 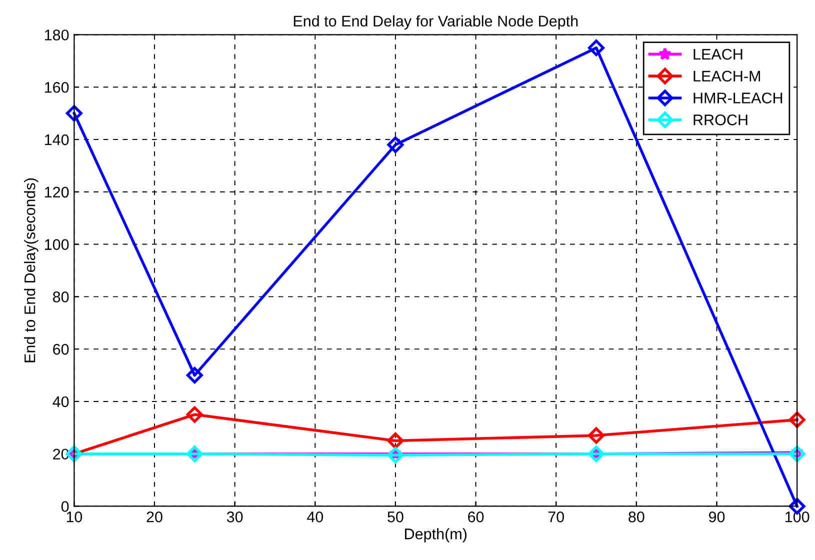 What do you see at coordinates (56, 35) in the screenshot?
I see `y-tick-label: 180` at bounding box center [56, 35].